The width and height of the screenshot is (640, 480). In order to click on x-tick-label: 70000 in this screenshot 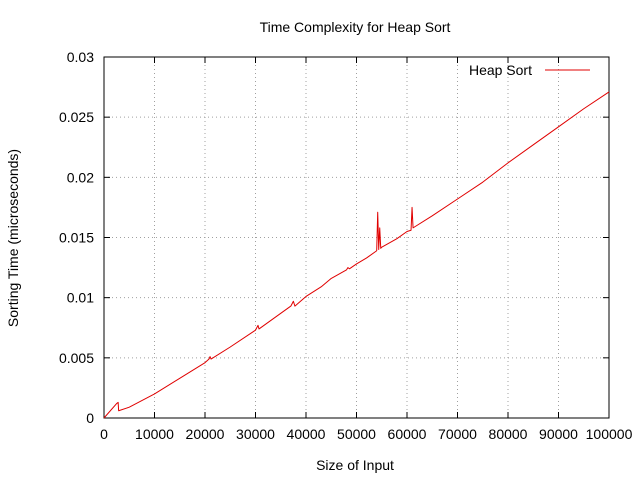, I will do `click(457, 434)`.